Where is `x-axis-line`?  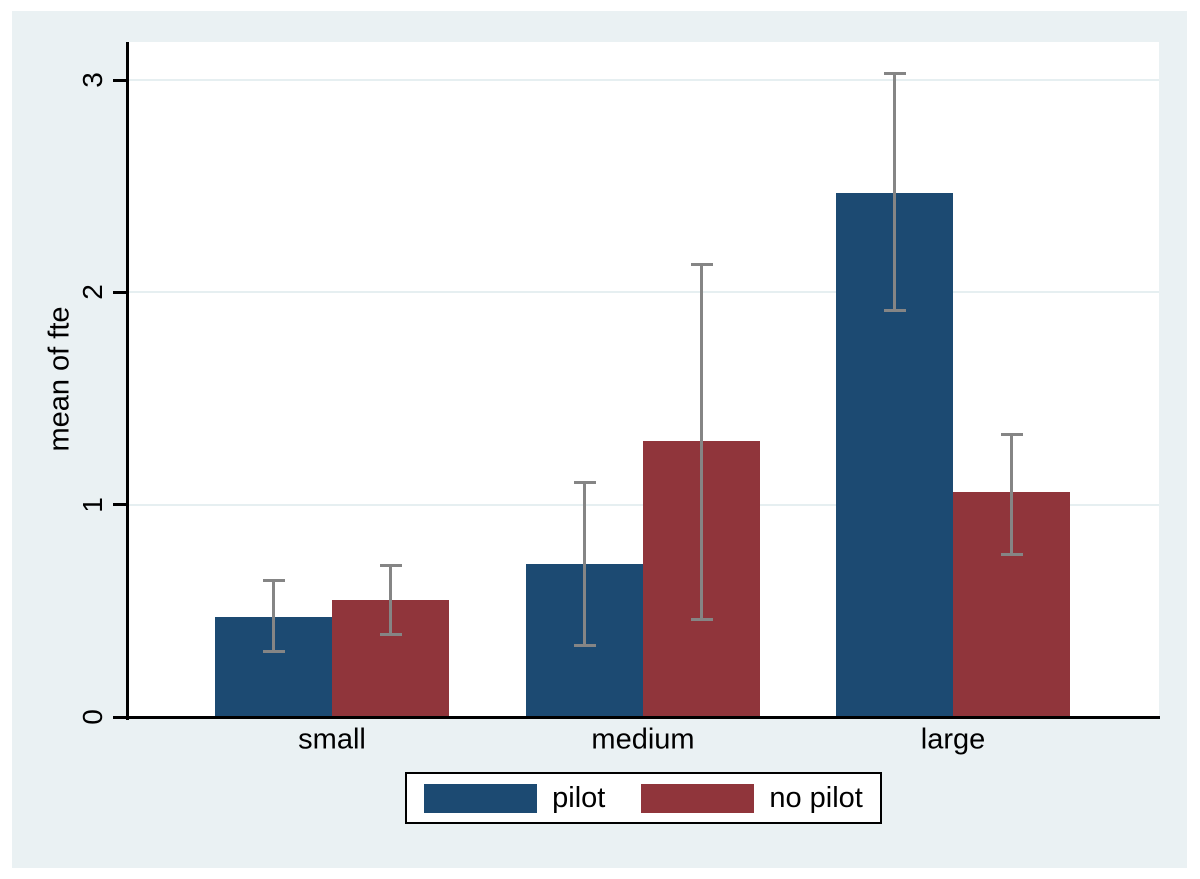
x-axis-line is located at coordinates (643, 717).